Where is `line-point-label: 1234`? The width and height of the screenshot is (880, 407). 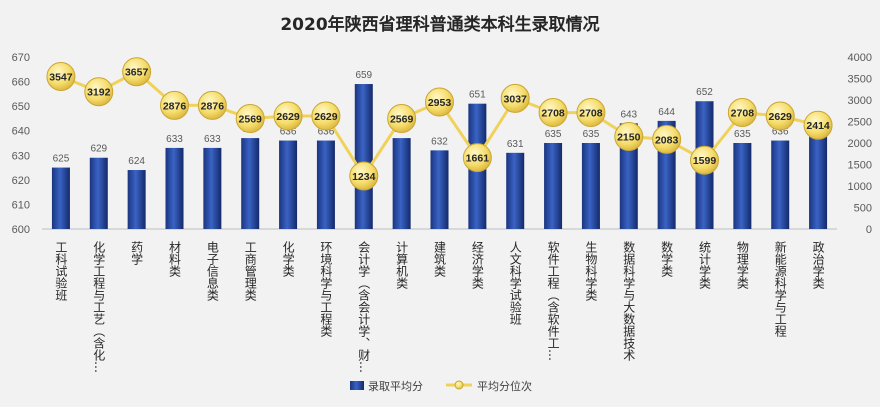
line-point-label: 1234 is located at coordinates (364, 177).